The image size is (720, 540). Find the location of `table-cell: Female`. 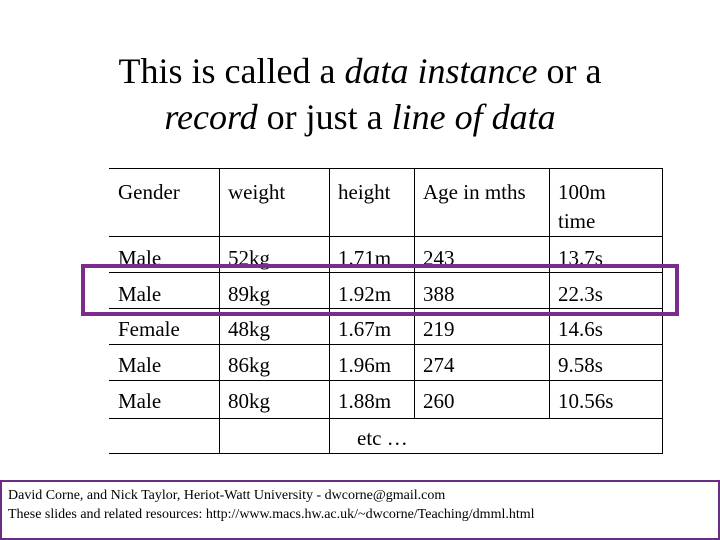

table-cell: Female is located at coordinates (149, 329).